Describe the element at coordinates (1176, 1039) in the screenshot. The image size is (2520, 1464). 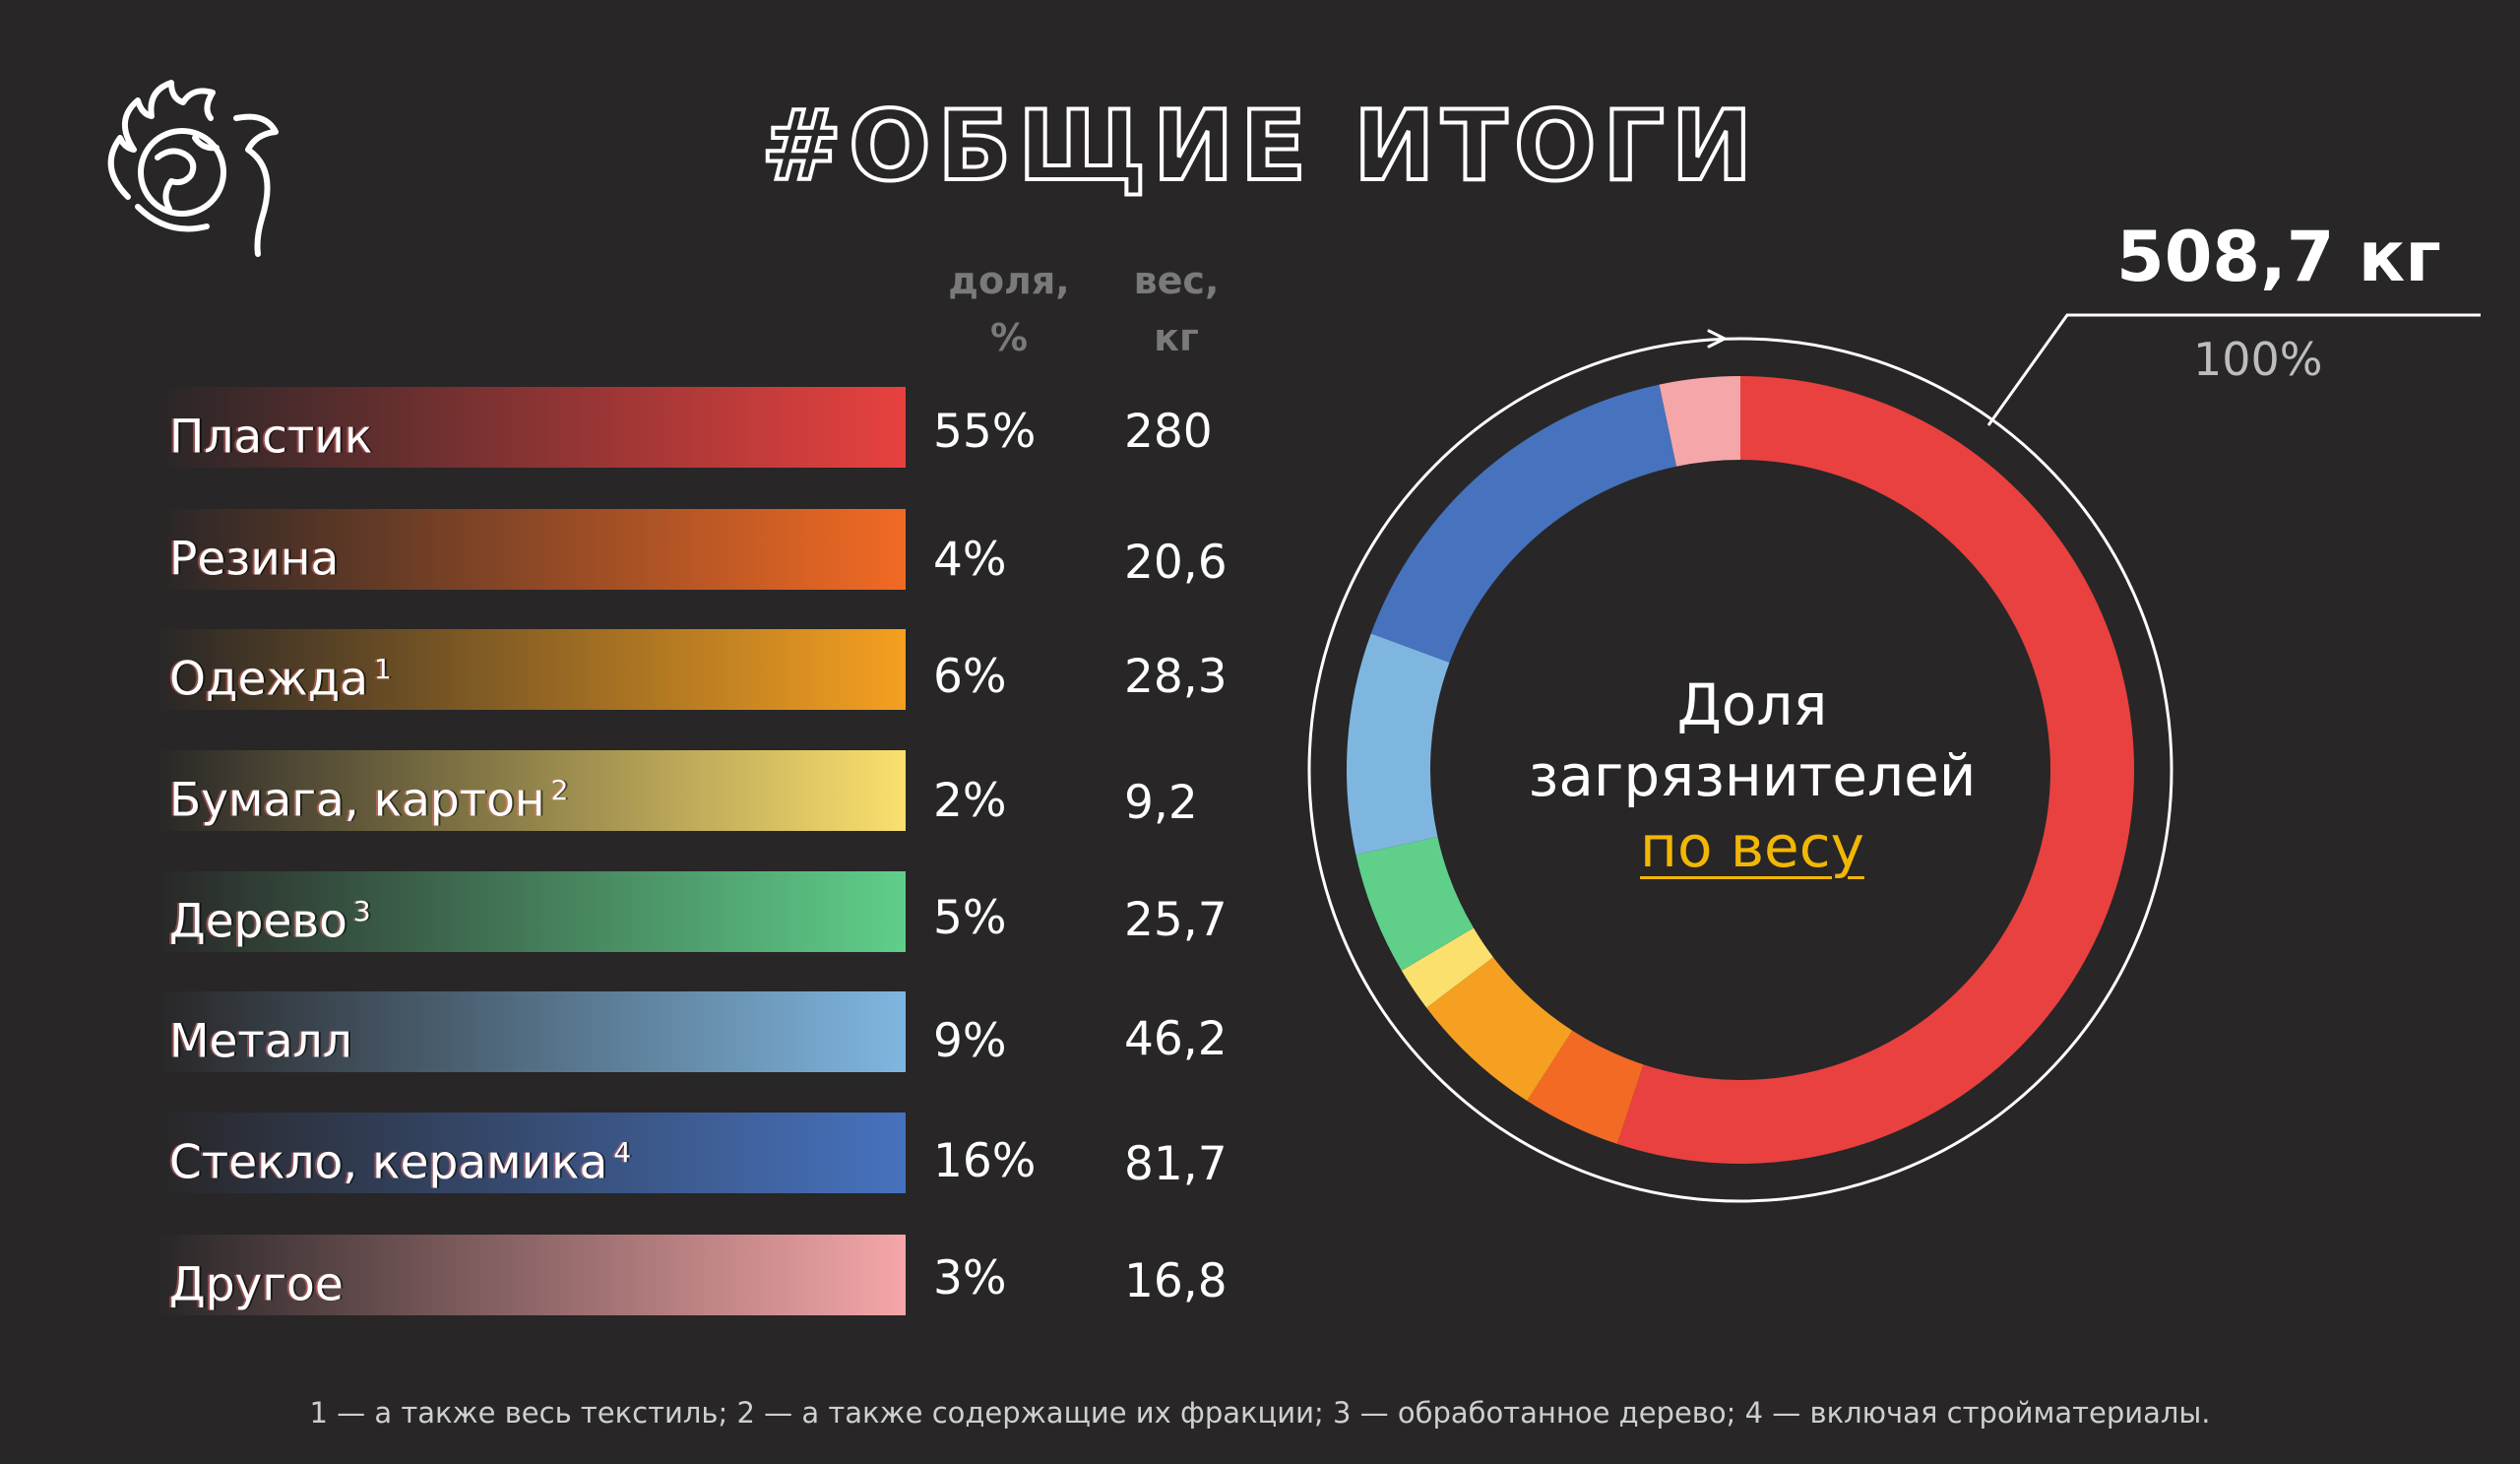
I see `weight-metal: 46,2` at that location.